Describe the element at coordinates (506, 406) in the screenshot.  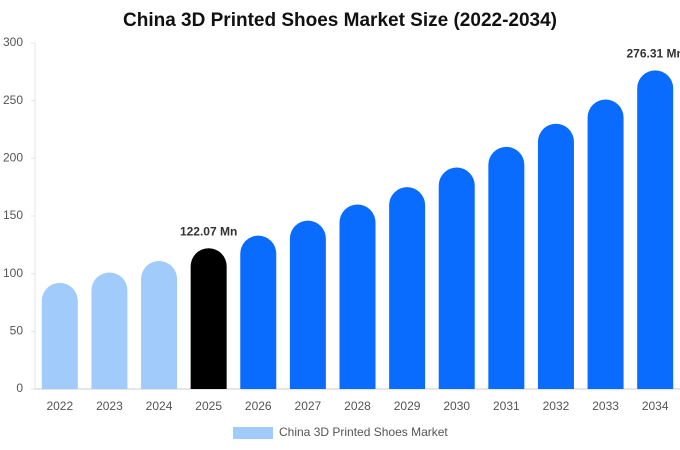
I see `x-tick-label: 2031` at that location.